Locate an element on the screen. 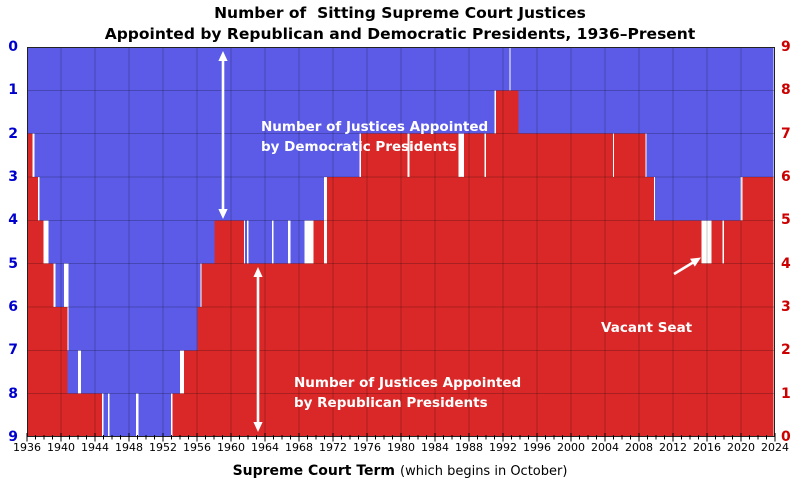 The height and width of the screenshot is (483, 800). x-axis-tick-1980: 1980 is located at coordinates (401, 447).